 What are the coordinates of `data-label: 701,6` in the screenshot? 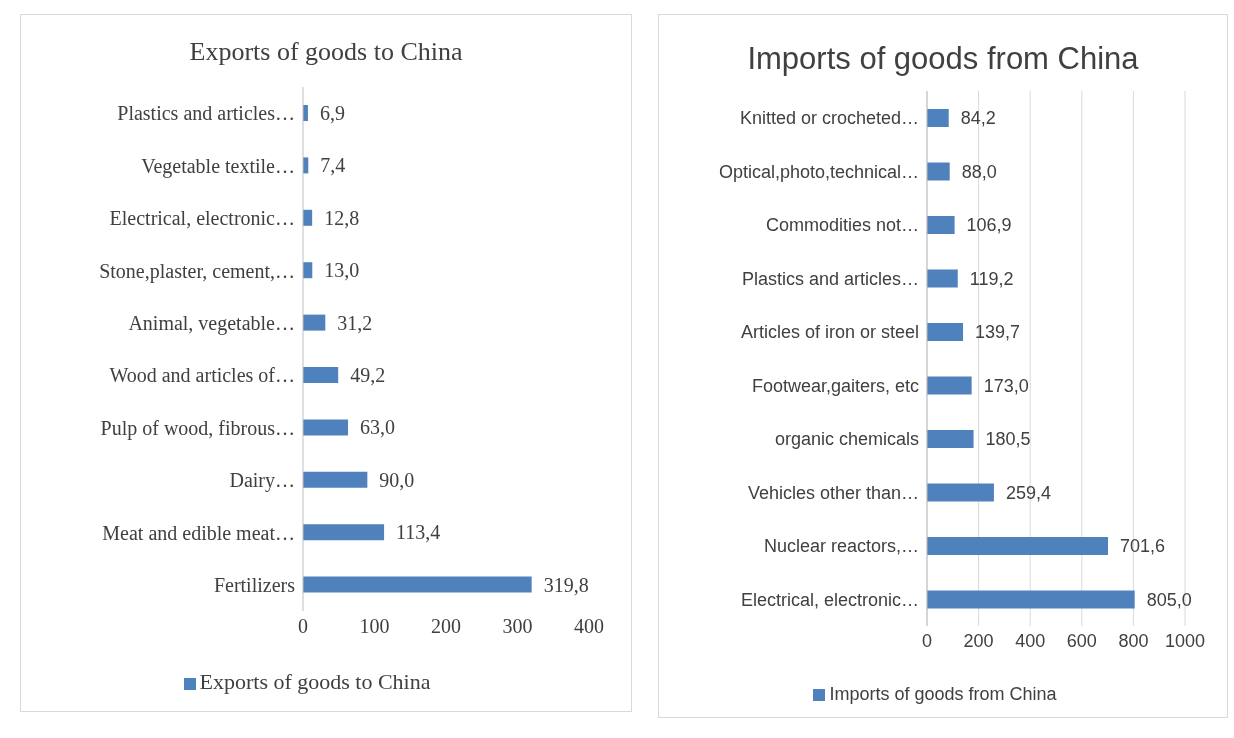 It's located at (1143, 546).